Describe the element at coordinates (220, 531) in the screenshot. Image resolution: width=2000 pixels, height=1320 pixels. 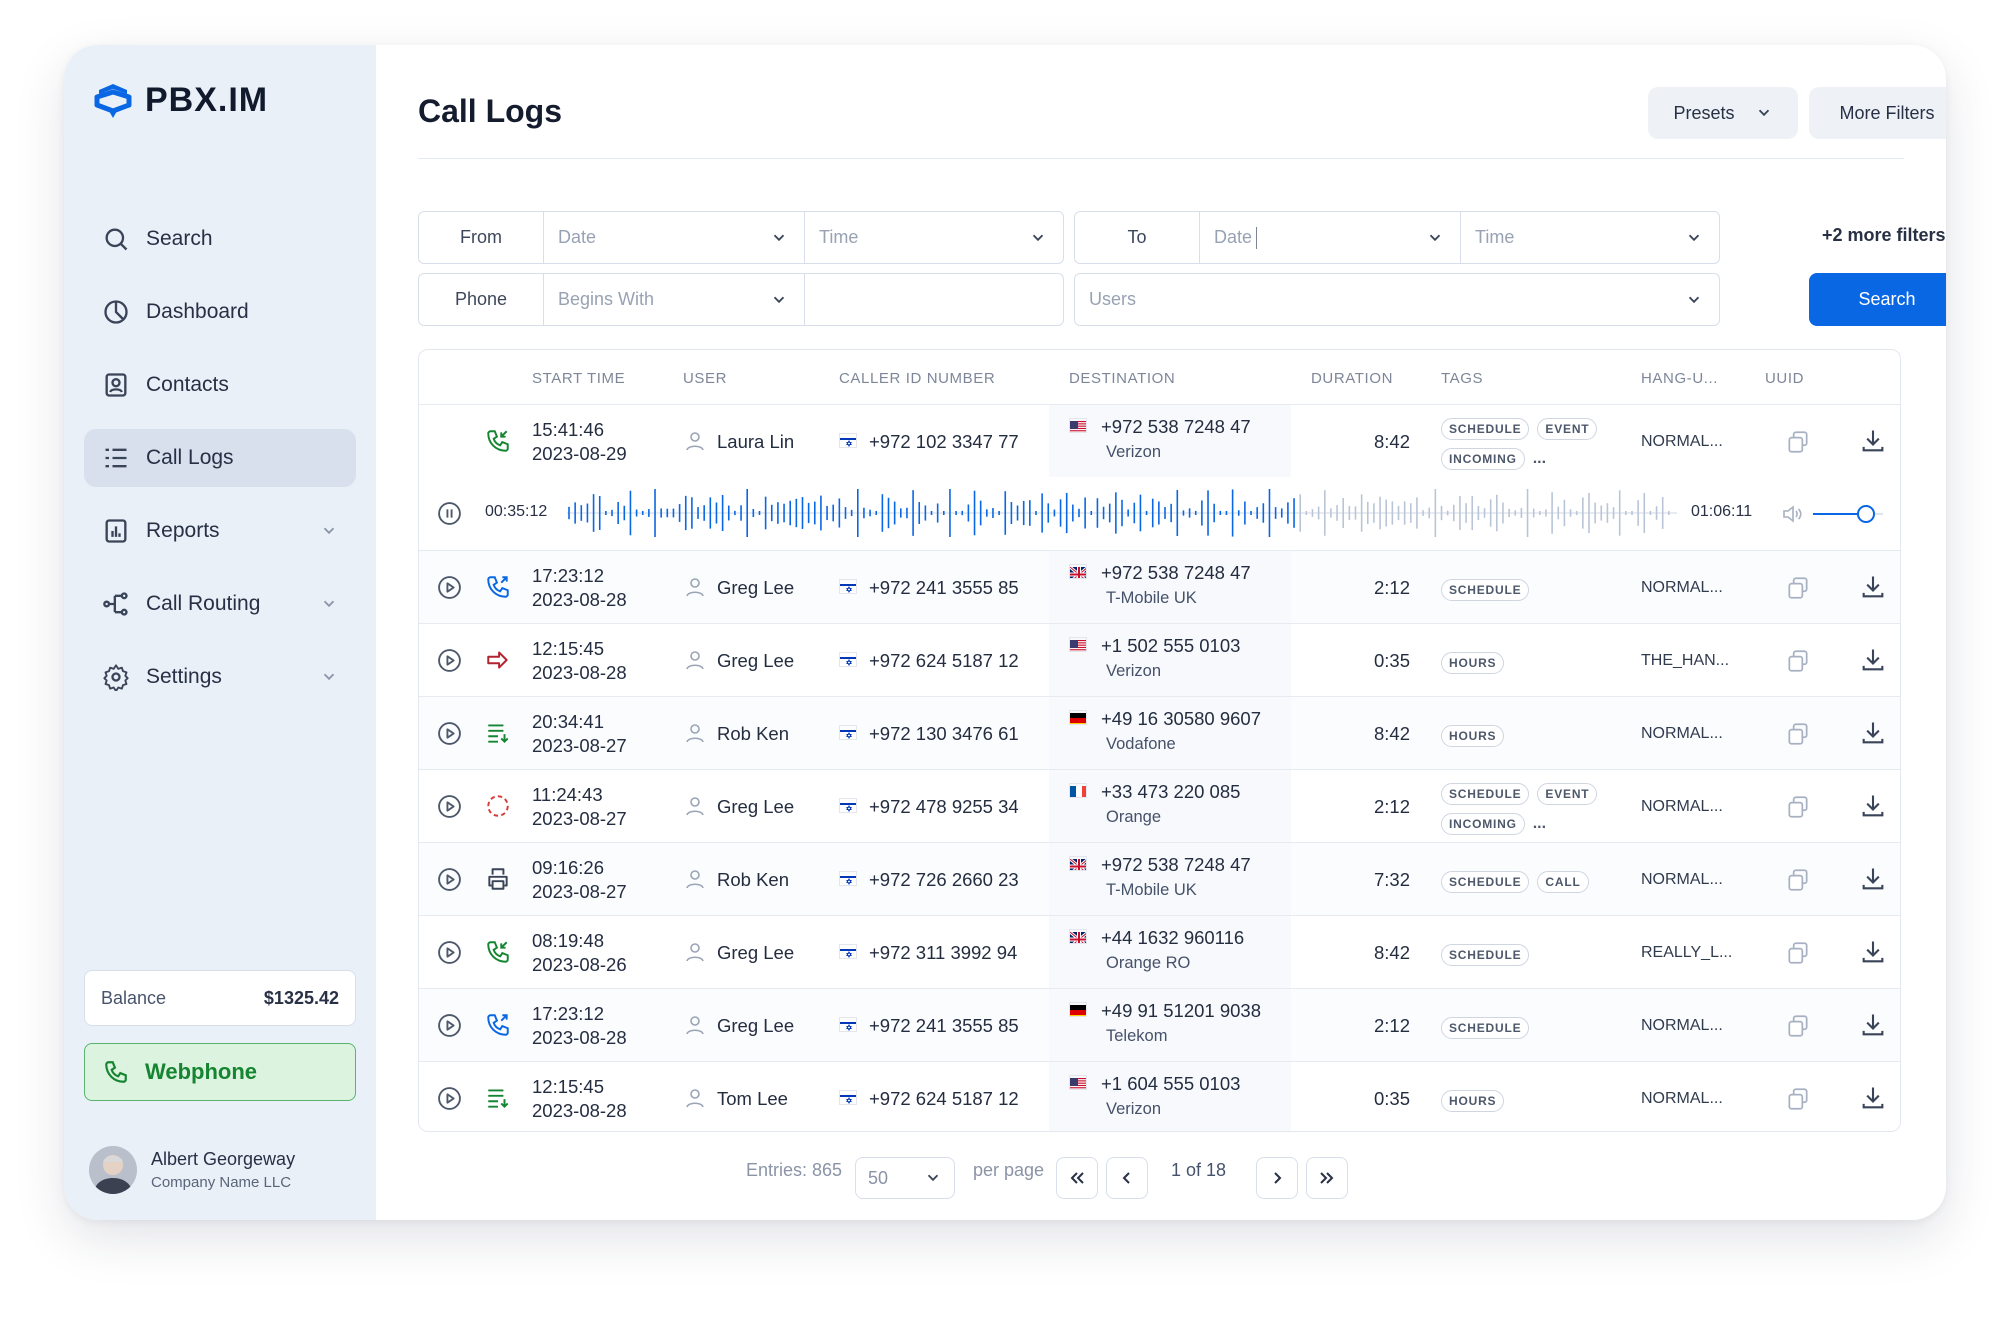
I see `sidebar-item-reports: Reports` at that location.